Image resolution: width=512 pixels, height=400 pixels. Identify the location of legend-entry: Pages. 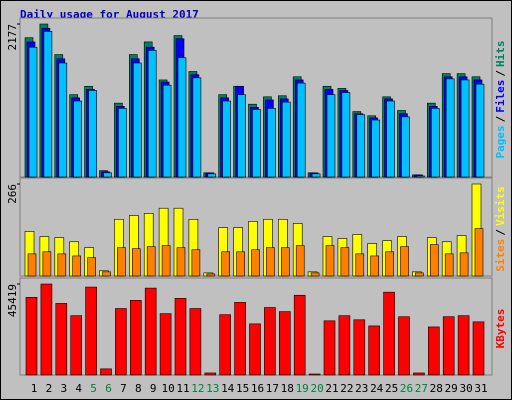
(500, 141).